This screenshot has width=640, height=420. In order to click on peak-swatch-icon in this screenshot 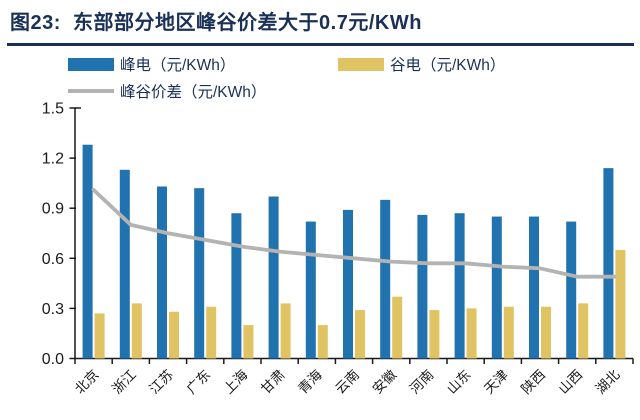, I will do `click(91, 64)`.